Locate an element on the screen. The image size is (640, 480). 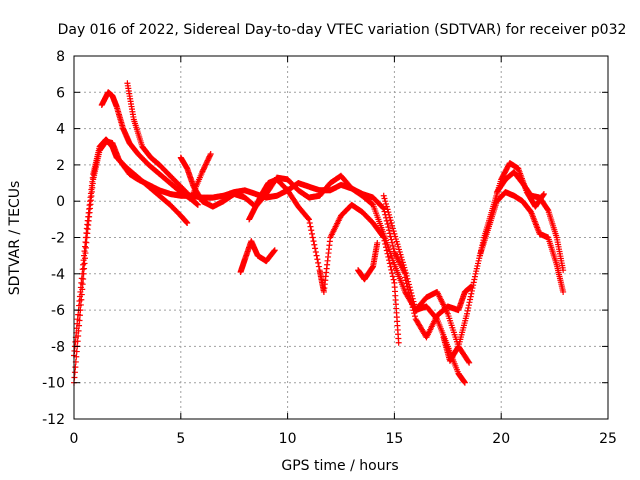
y-tick-label: 4 is located at coordinates (60, 130).